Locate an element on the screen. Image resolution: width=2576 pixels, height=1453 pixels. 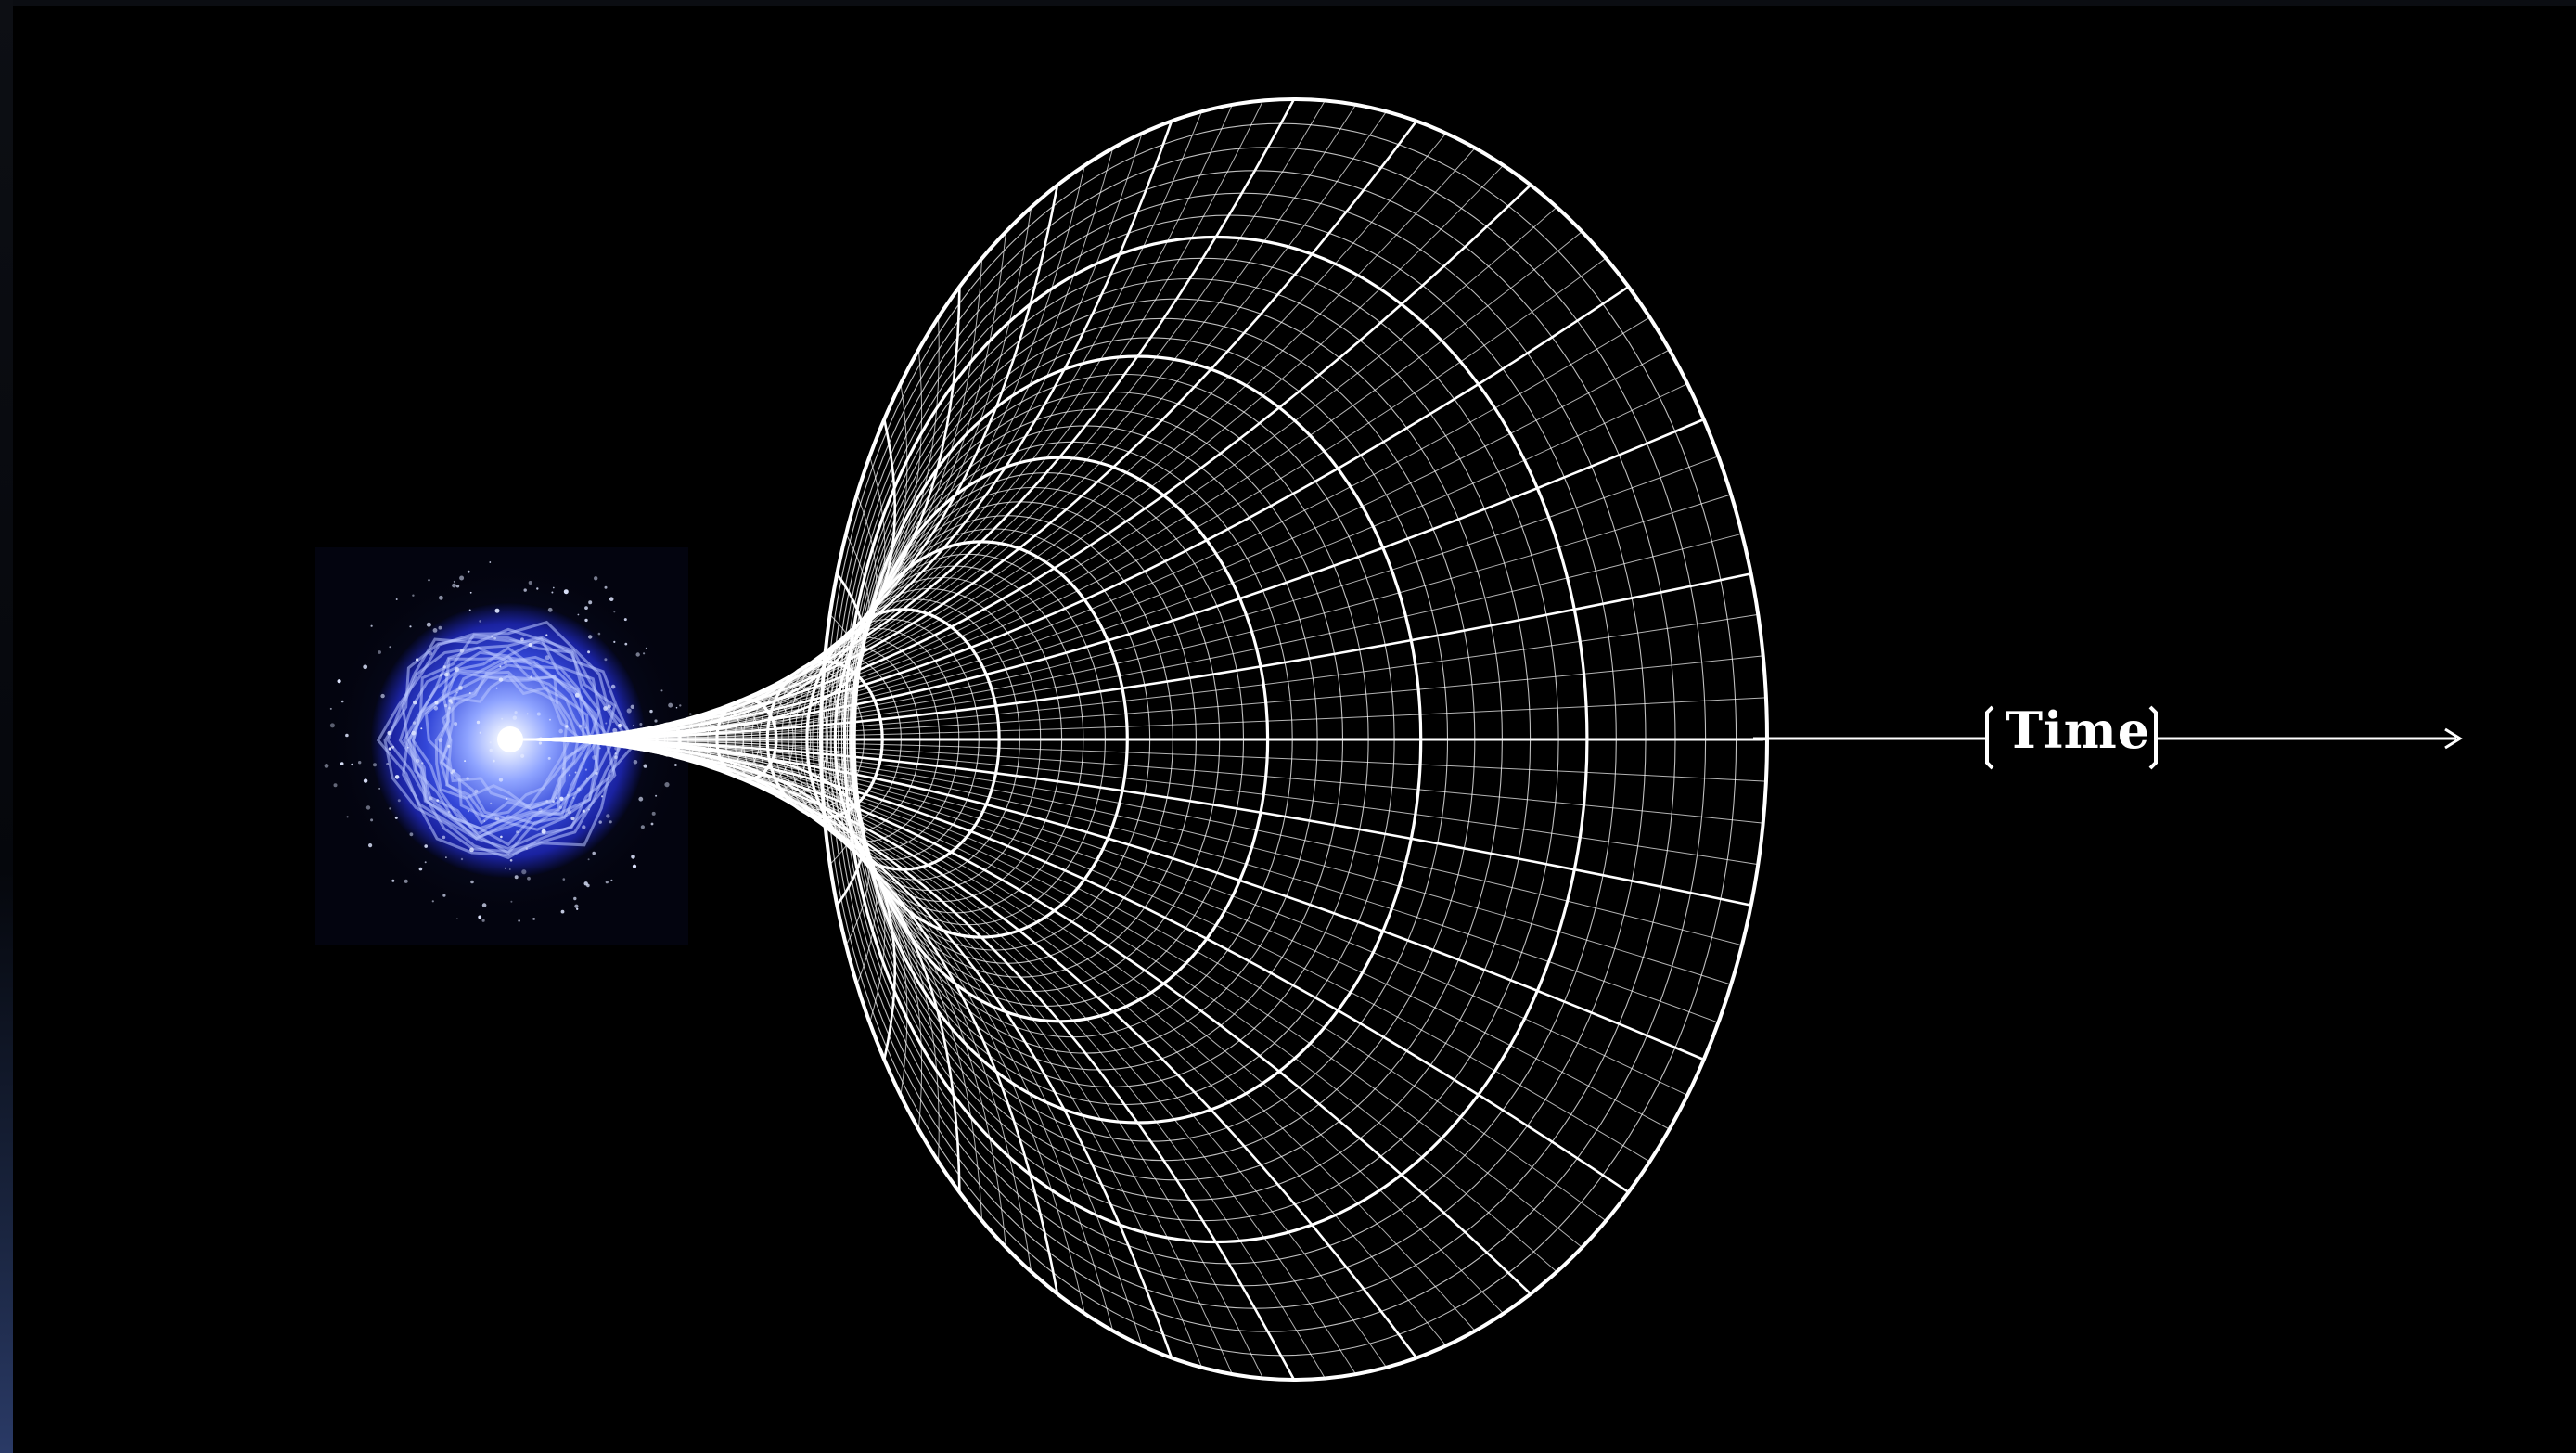
top-edge is located at coordinates (1288, 3).